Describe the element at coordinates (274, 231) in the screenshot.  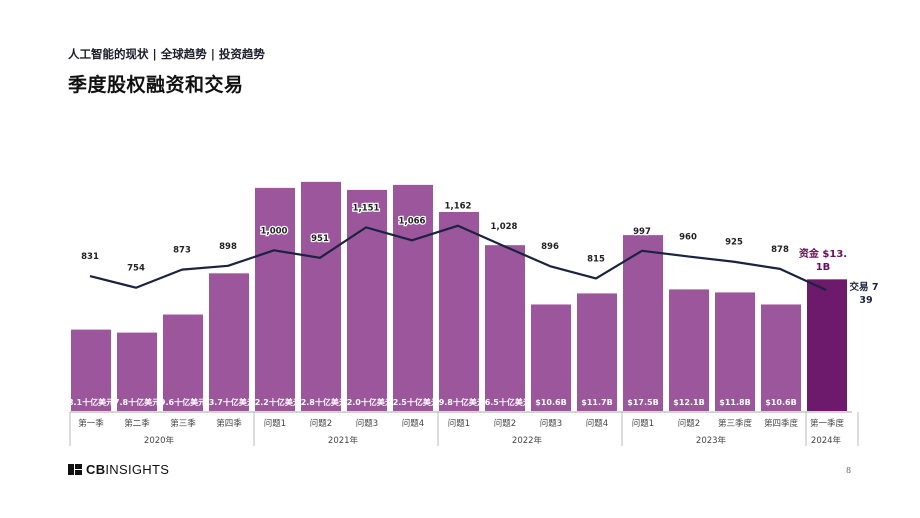
I see `deals-data-label: 1,000` at that location.